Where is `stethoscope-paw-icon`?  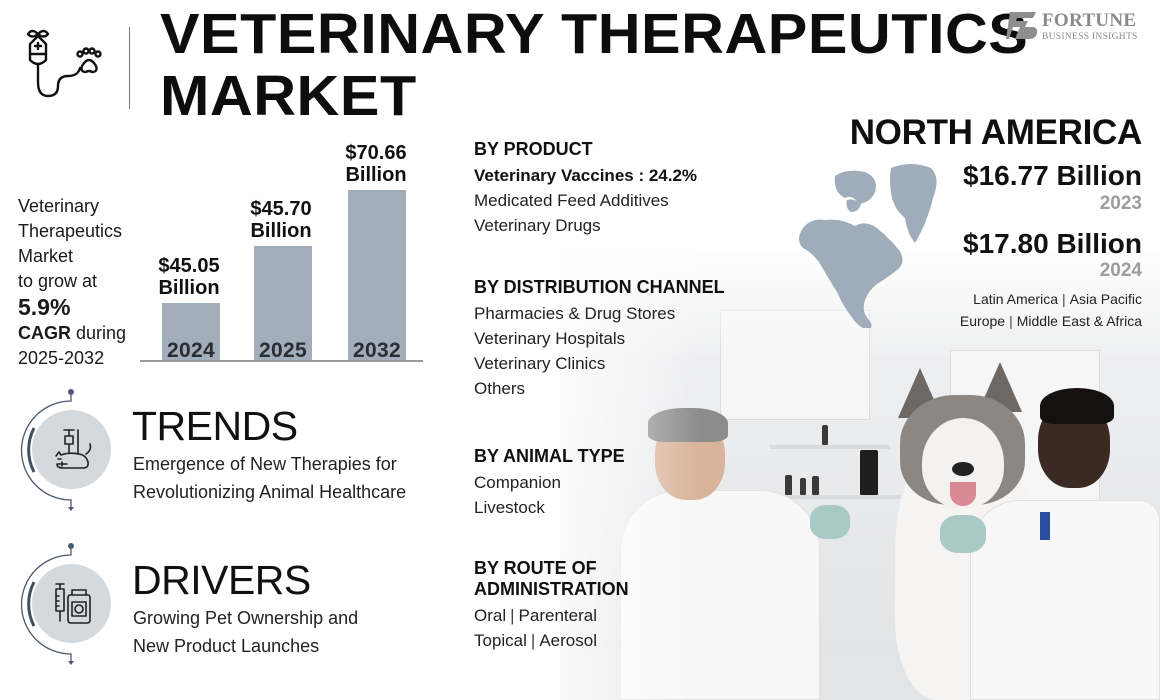 stethoscope-paw-icon is located at coordinates (64, 63).